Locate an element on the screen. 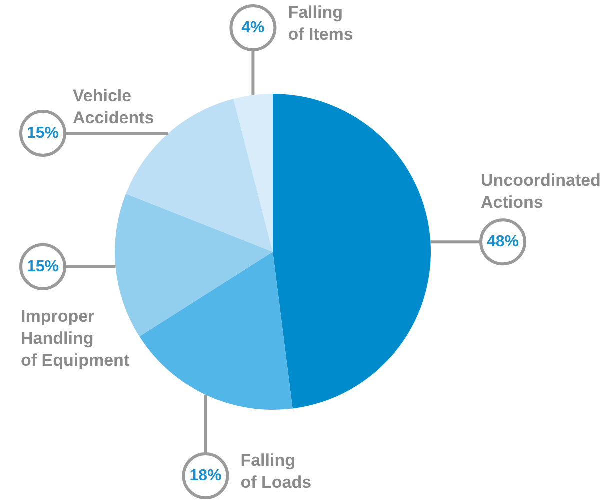 This screenshot has width=602, height=500. slice-label: Falling of Loads is located at coordinates (276, 471).